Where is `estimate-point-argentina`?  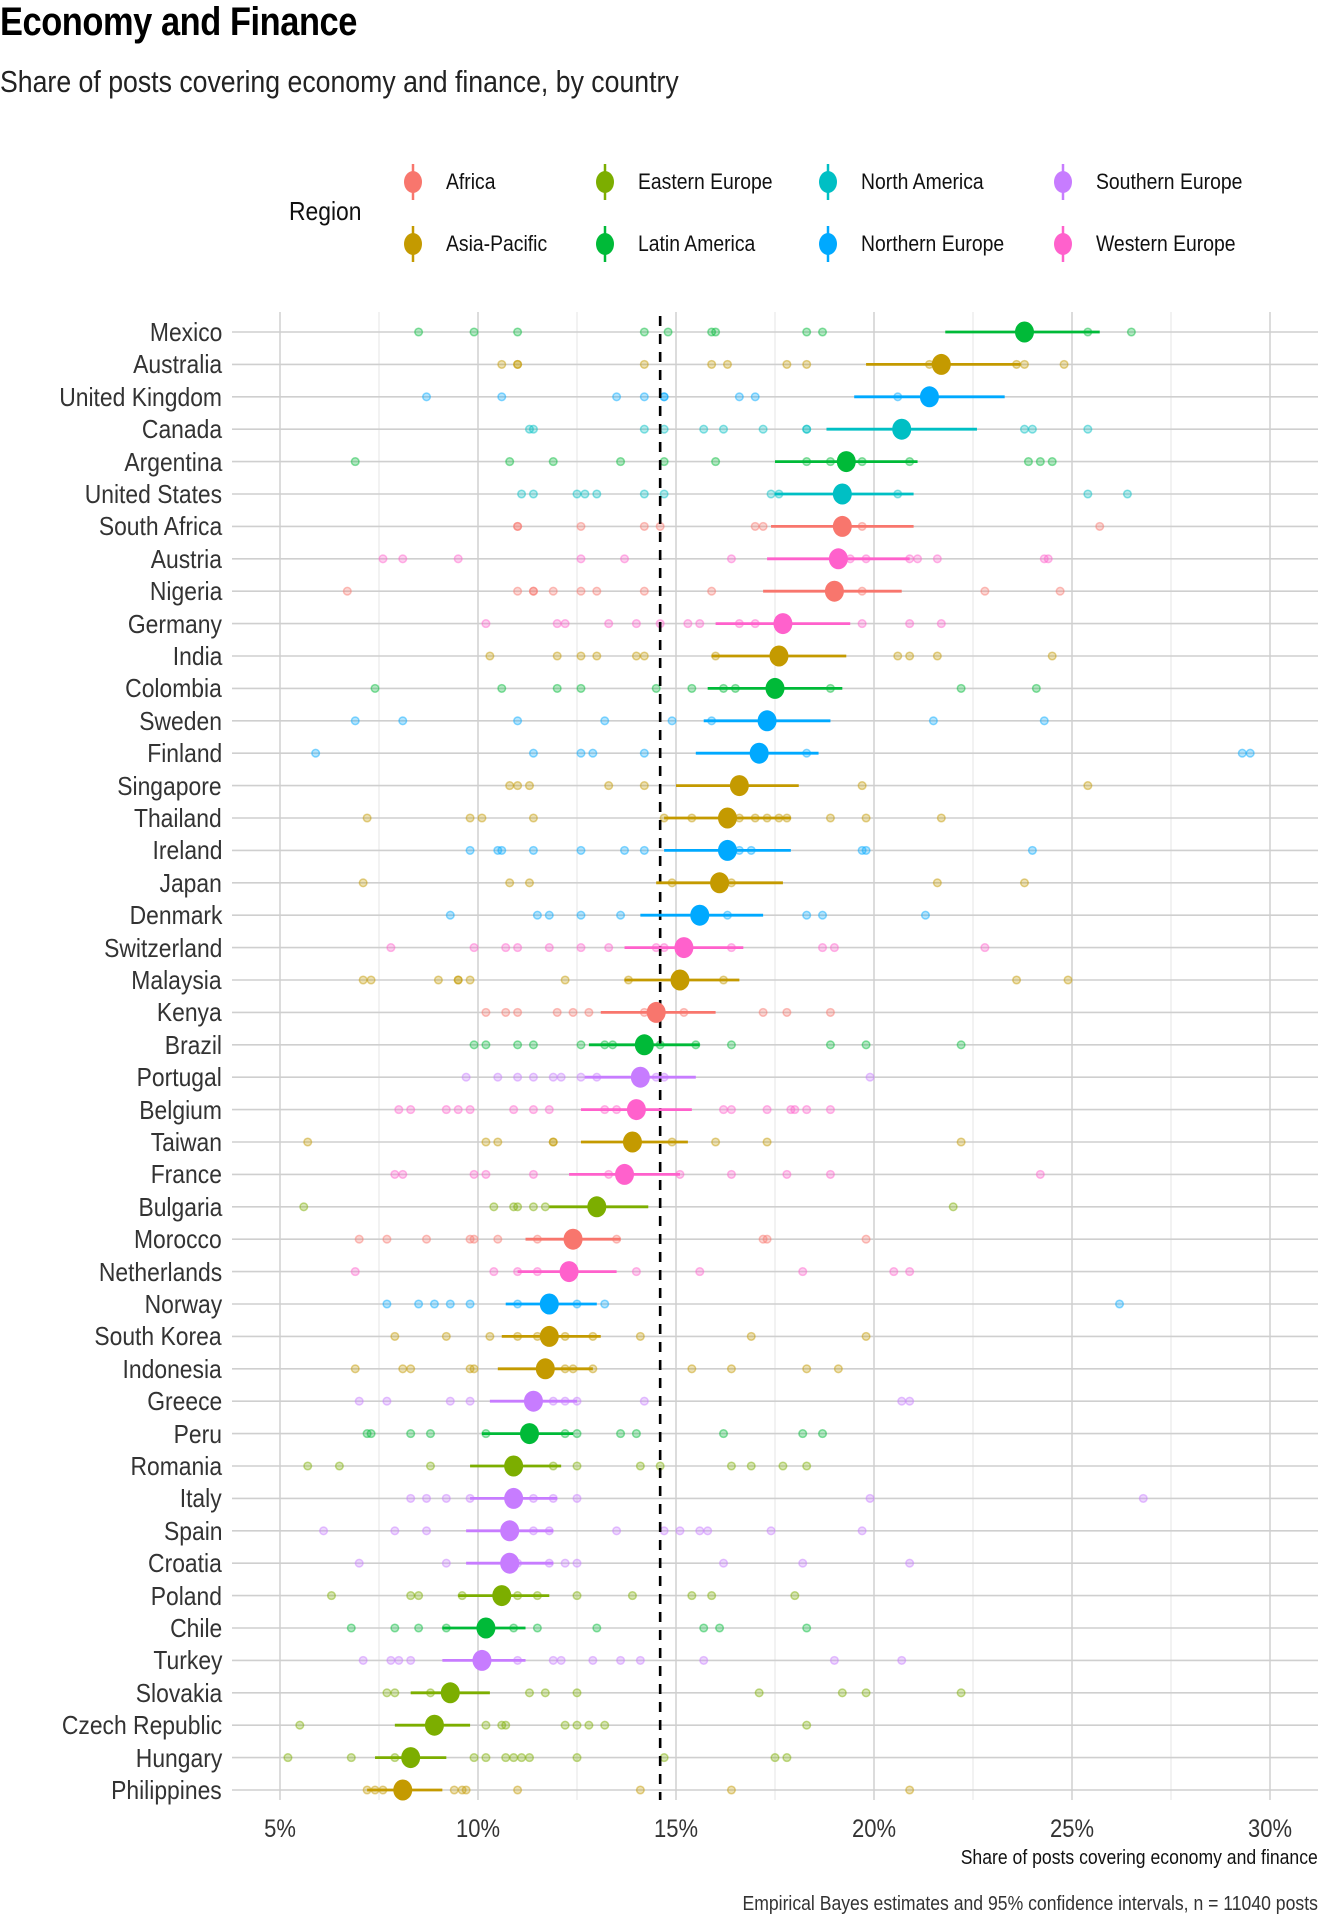 estimate-point-argentina is located at coordinates (846, 462).